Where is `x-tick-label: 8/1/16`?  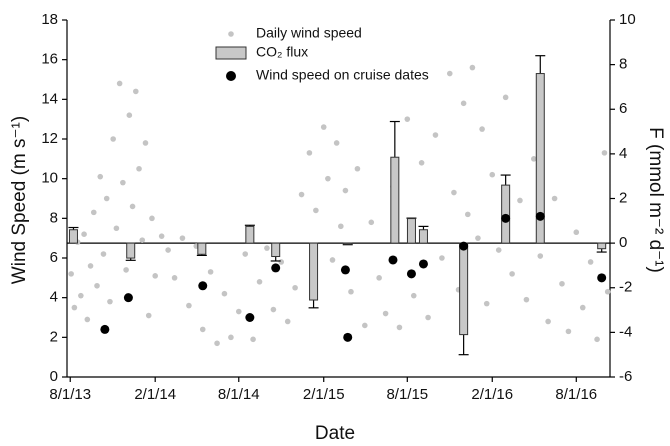
x-tick-label: 8/1/16 is located at coordinates (576, 394).